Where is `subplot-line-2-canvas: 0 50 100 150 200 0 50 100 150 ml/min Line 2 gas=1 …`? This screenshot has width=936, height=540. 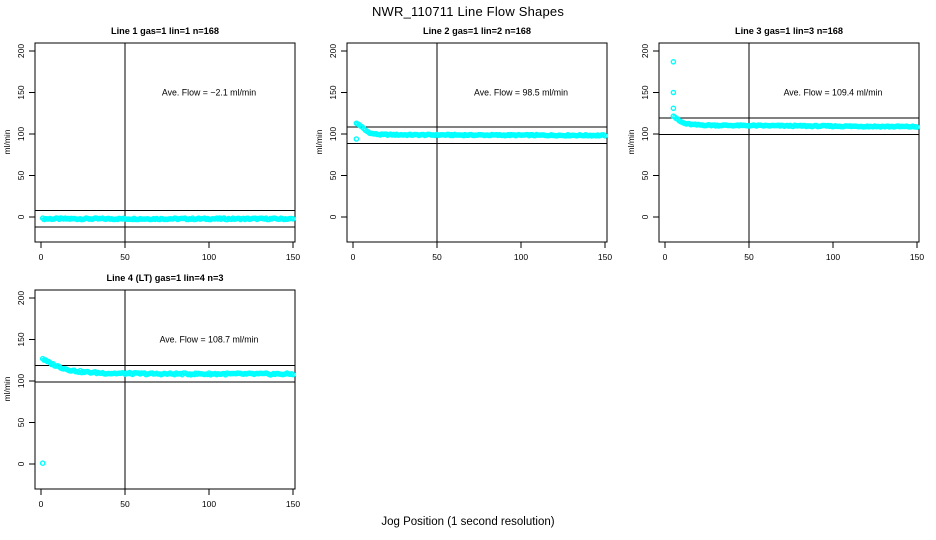 subplot-line-2-canvas: 0 50 100 150 200 0 50 100 150 ml/min Line 2 gas=1 … is located at coordinates (463, 144).